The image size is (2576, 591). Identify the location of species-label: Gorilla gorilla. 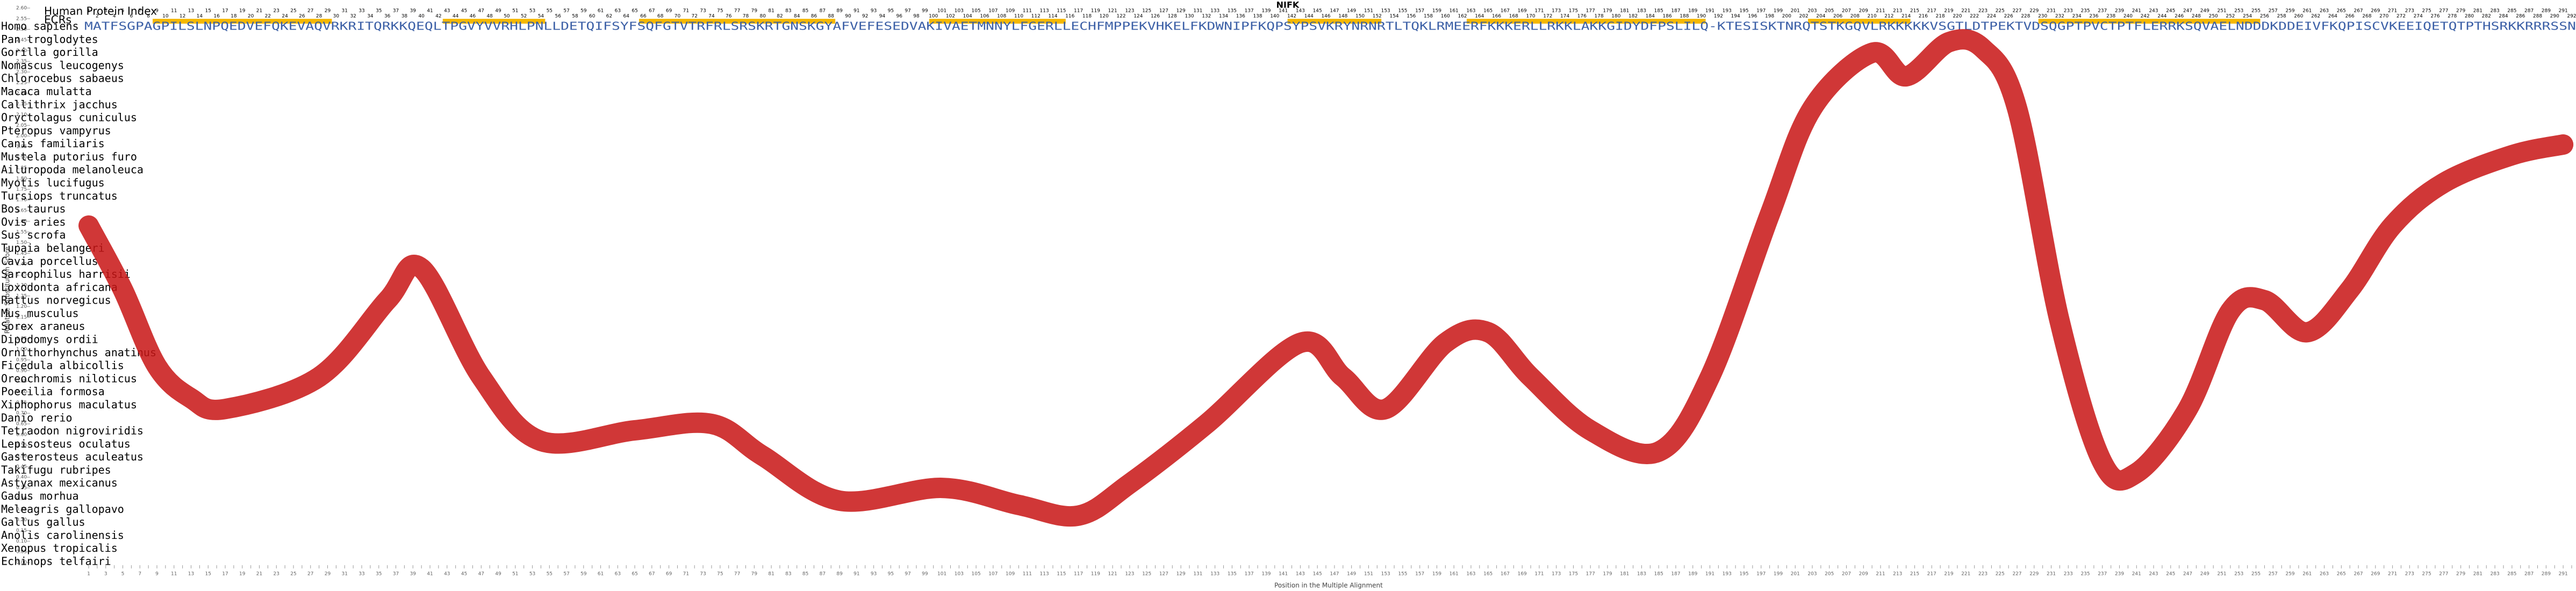
(49, 52).